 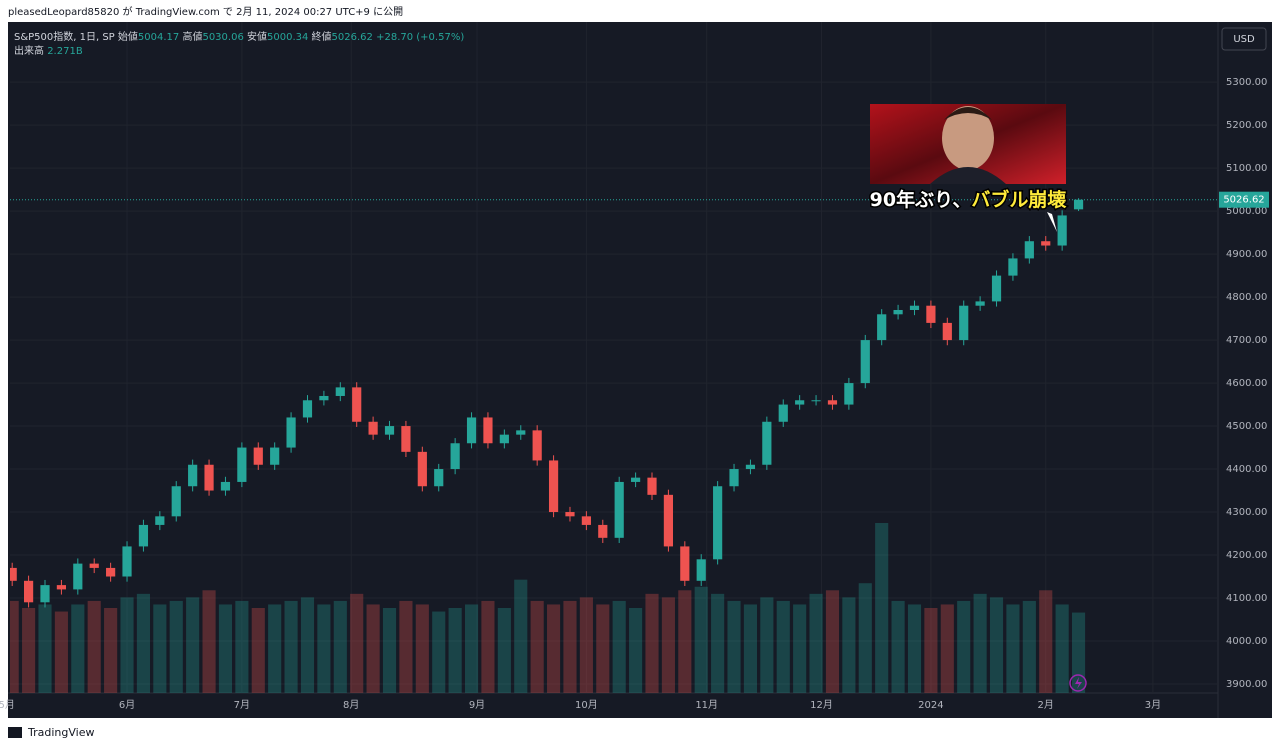 I want to click on x-tick-label: 5月, so click(x=7, y=705).